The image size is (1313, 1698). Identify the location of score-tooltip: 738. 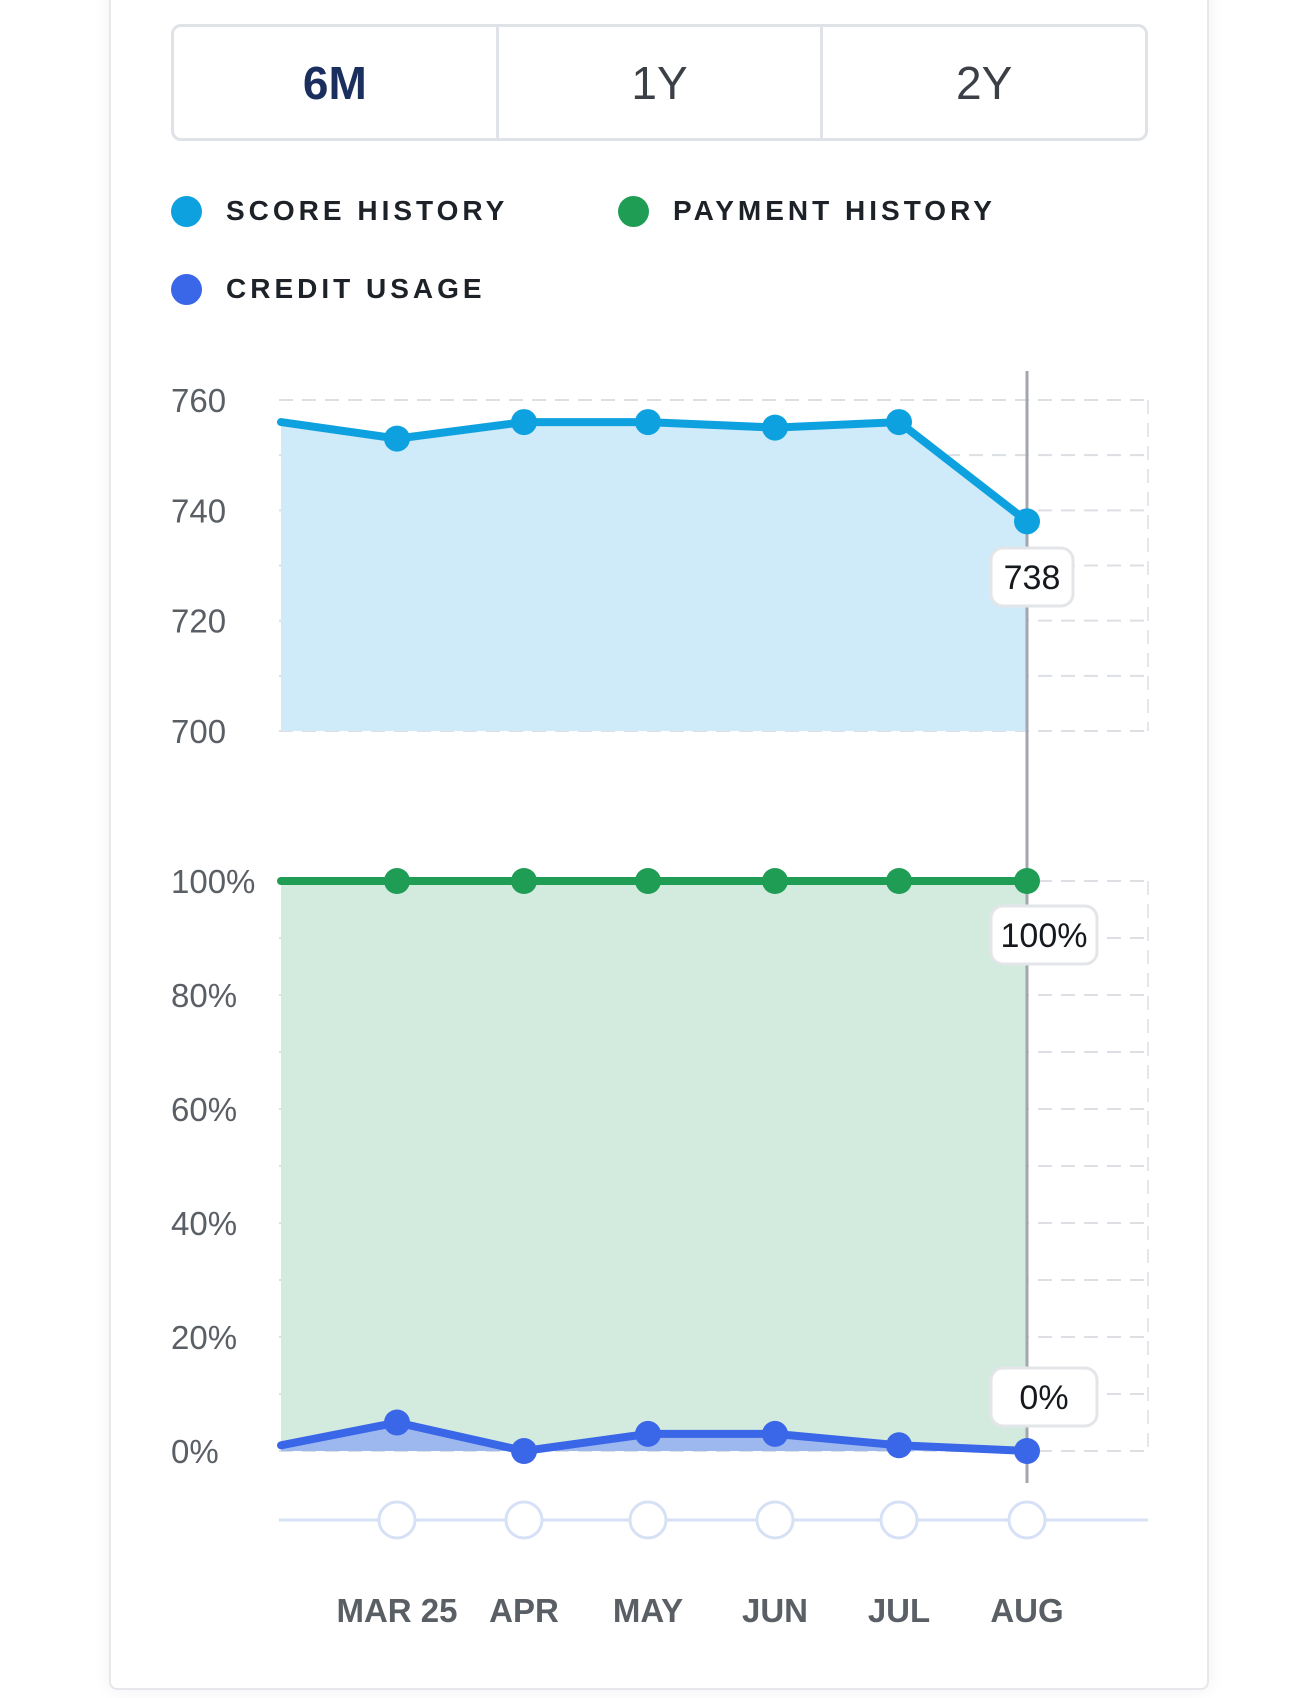
(1032, 578).